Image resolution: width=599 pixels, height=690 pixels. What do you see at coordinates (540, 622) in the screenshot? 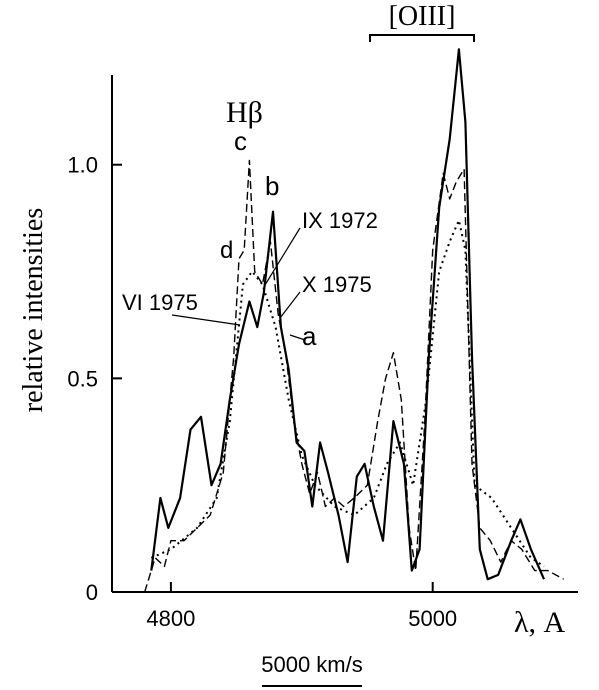
I see `x-axis-label: λ, A` at bounding box center [540, 622].